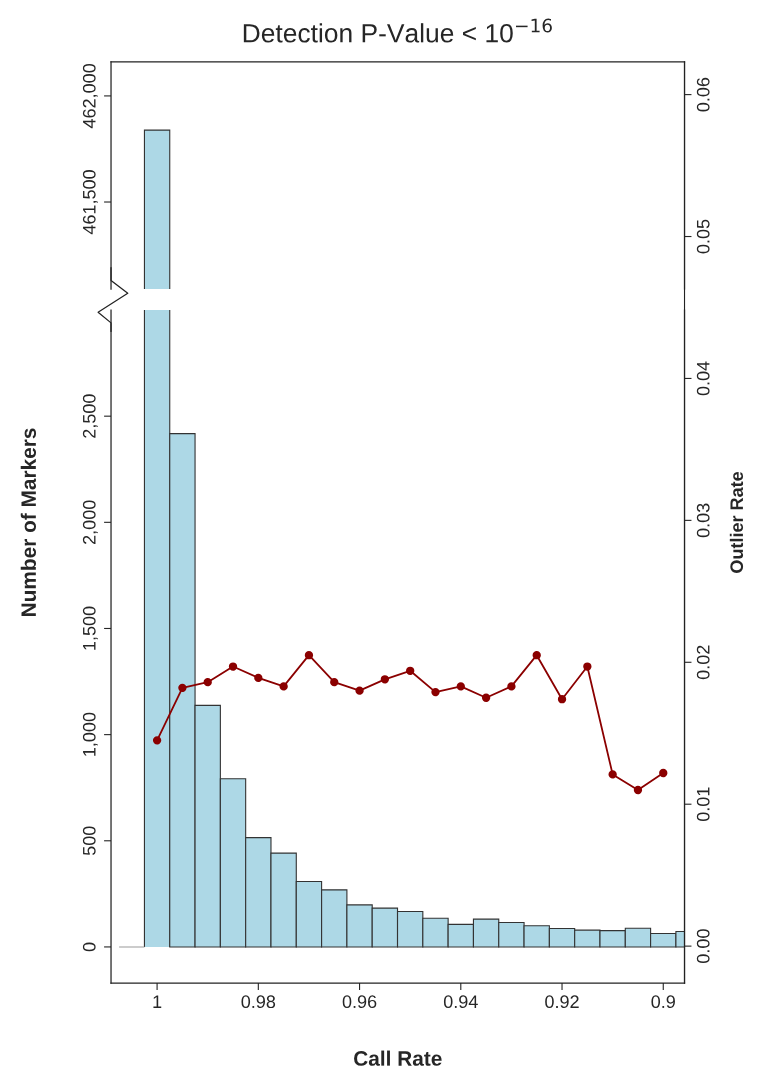 The height and width of the screenshot is (1072, 761). I want to click on y-tick-label: 2,000, so click(90, 522).